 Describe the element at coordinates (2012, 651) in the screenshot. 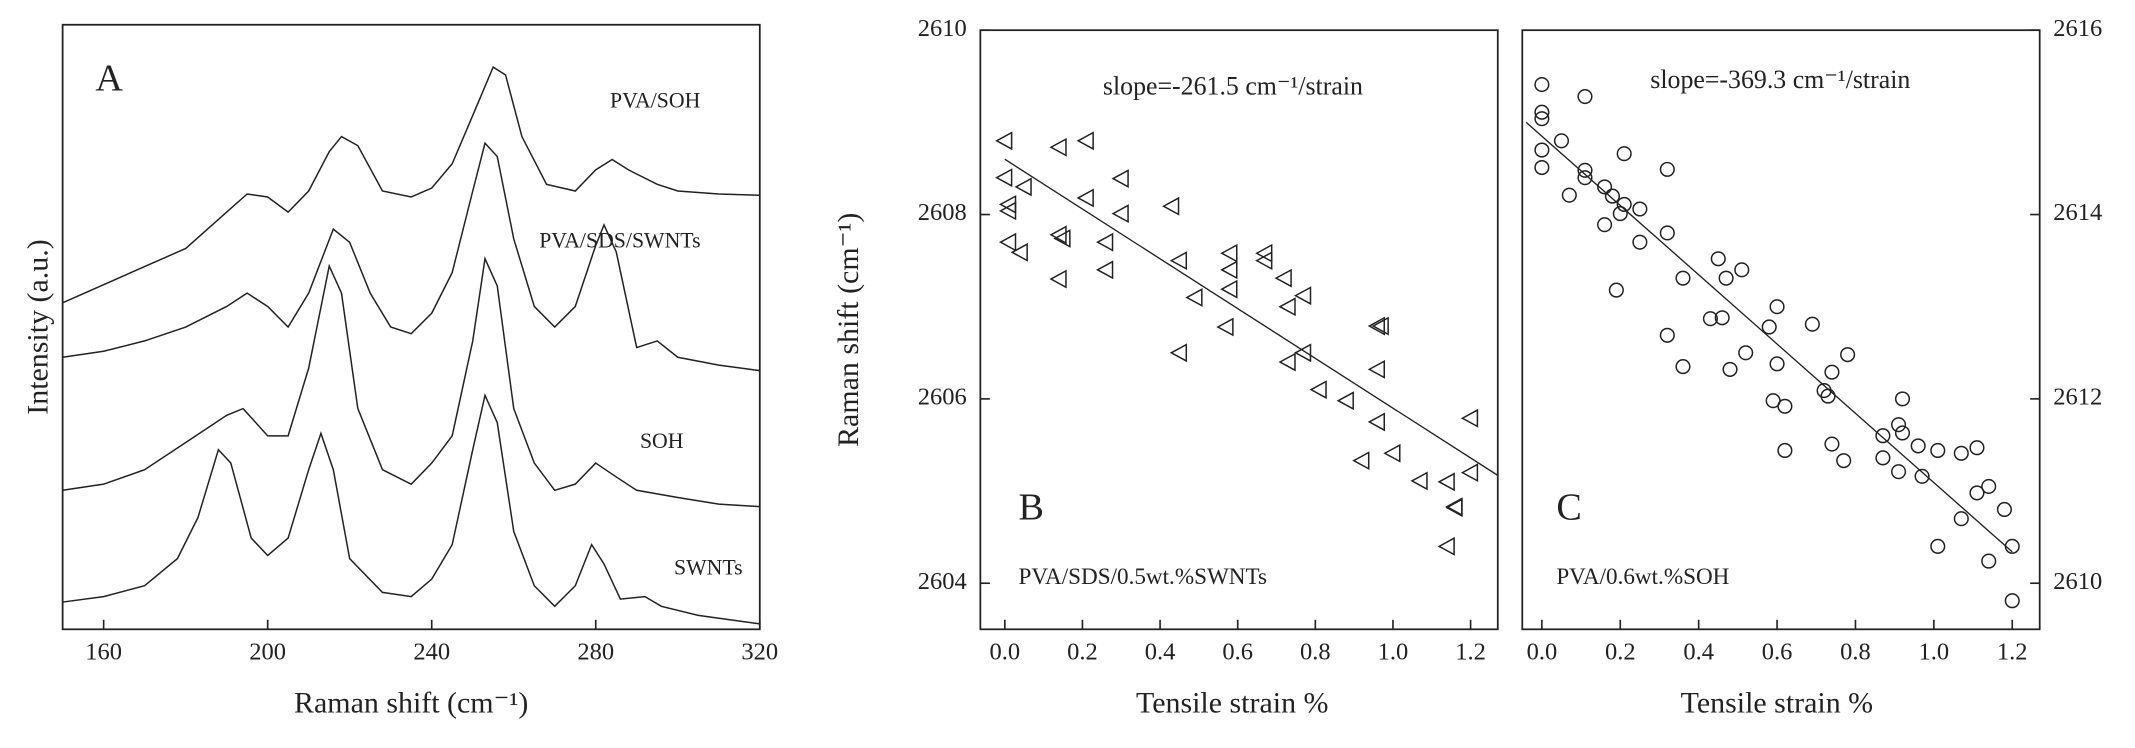

I see `x-tick-label: 1.2` at that location.